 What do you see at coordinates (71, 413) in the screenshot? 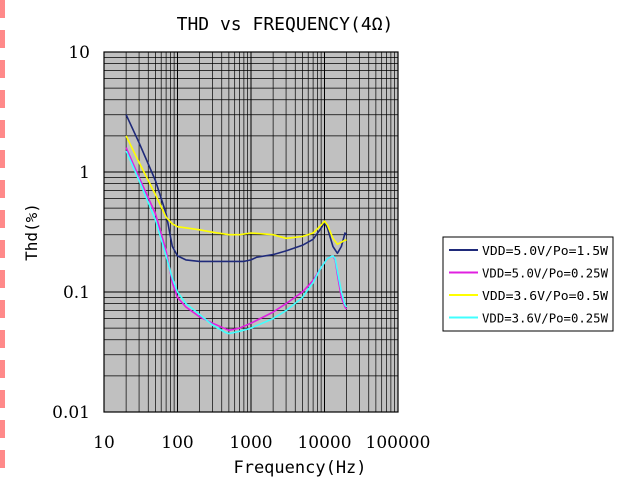
I see `y-tick-label: 0.01` at bounding box center [71, 413].